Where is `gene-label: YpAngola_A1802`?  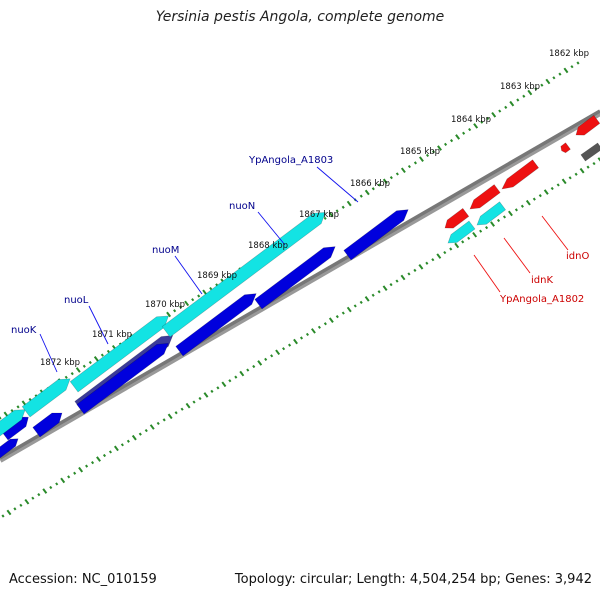 gene-label: YpAngola_A1802 is located at coordinates (541, 299).